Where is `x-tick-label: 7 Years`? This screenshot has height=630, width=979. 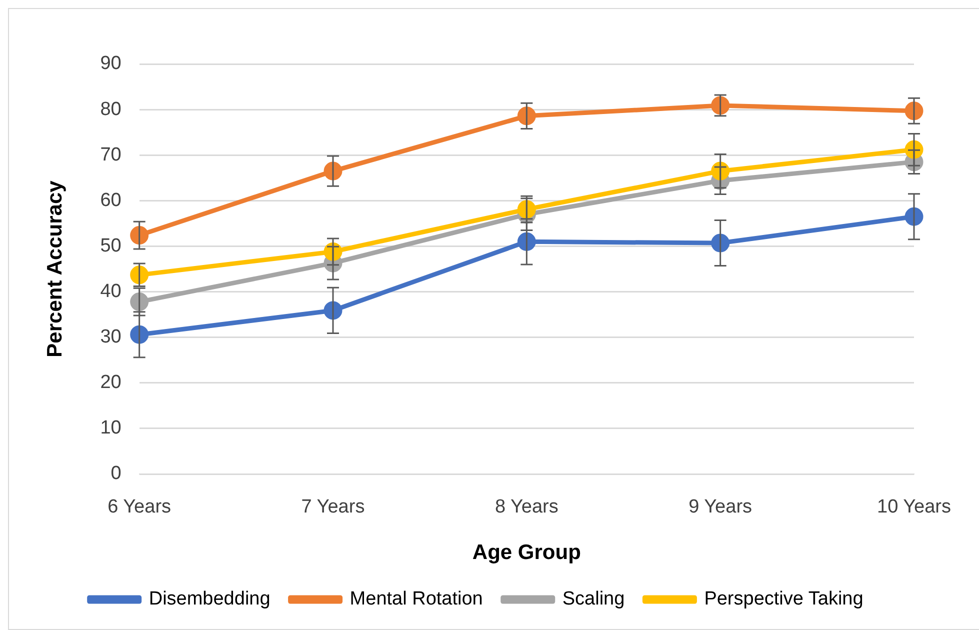
x-tick-label: 7 Years is located at coordinates (333, 507).